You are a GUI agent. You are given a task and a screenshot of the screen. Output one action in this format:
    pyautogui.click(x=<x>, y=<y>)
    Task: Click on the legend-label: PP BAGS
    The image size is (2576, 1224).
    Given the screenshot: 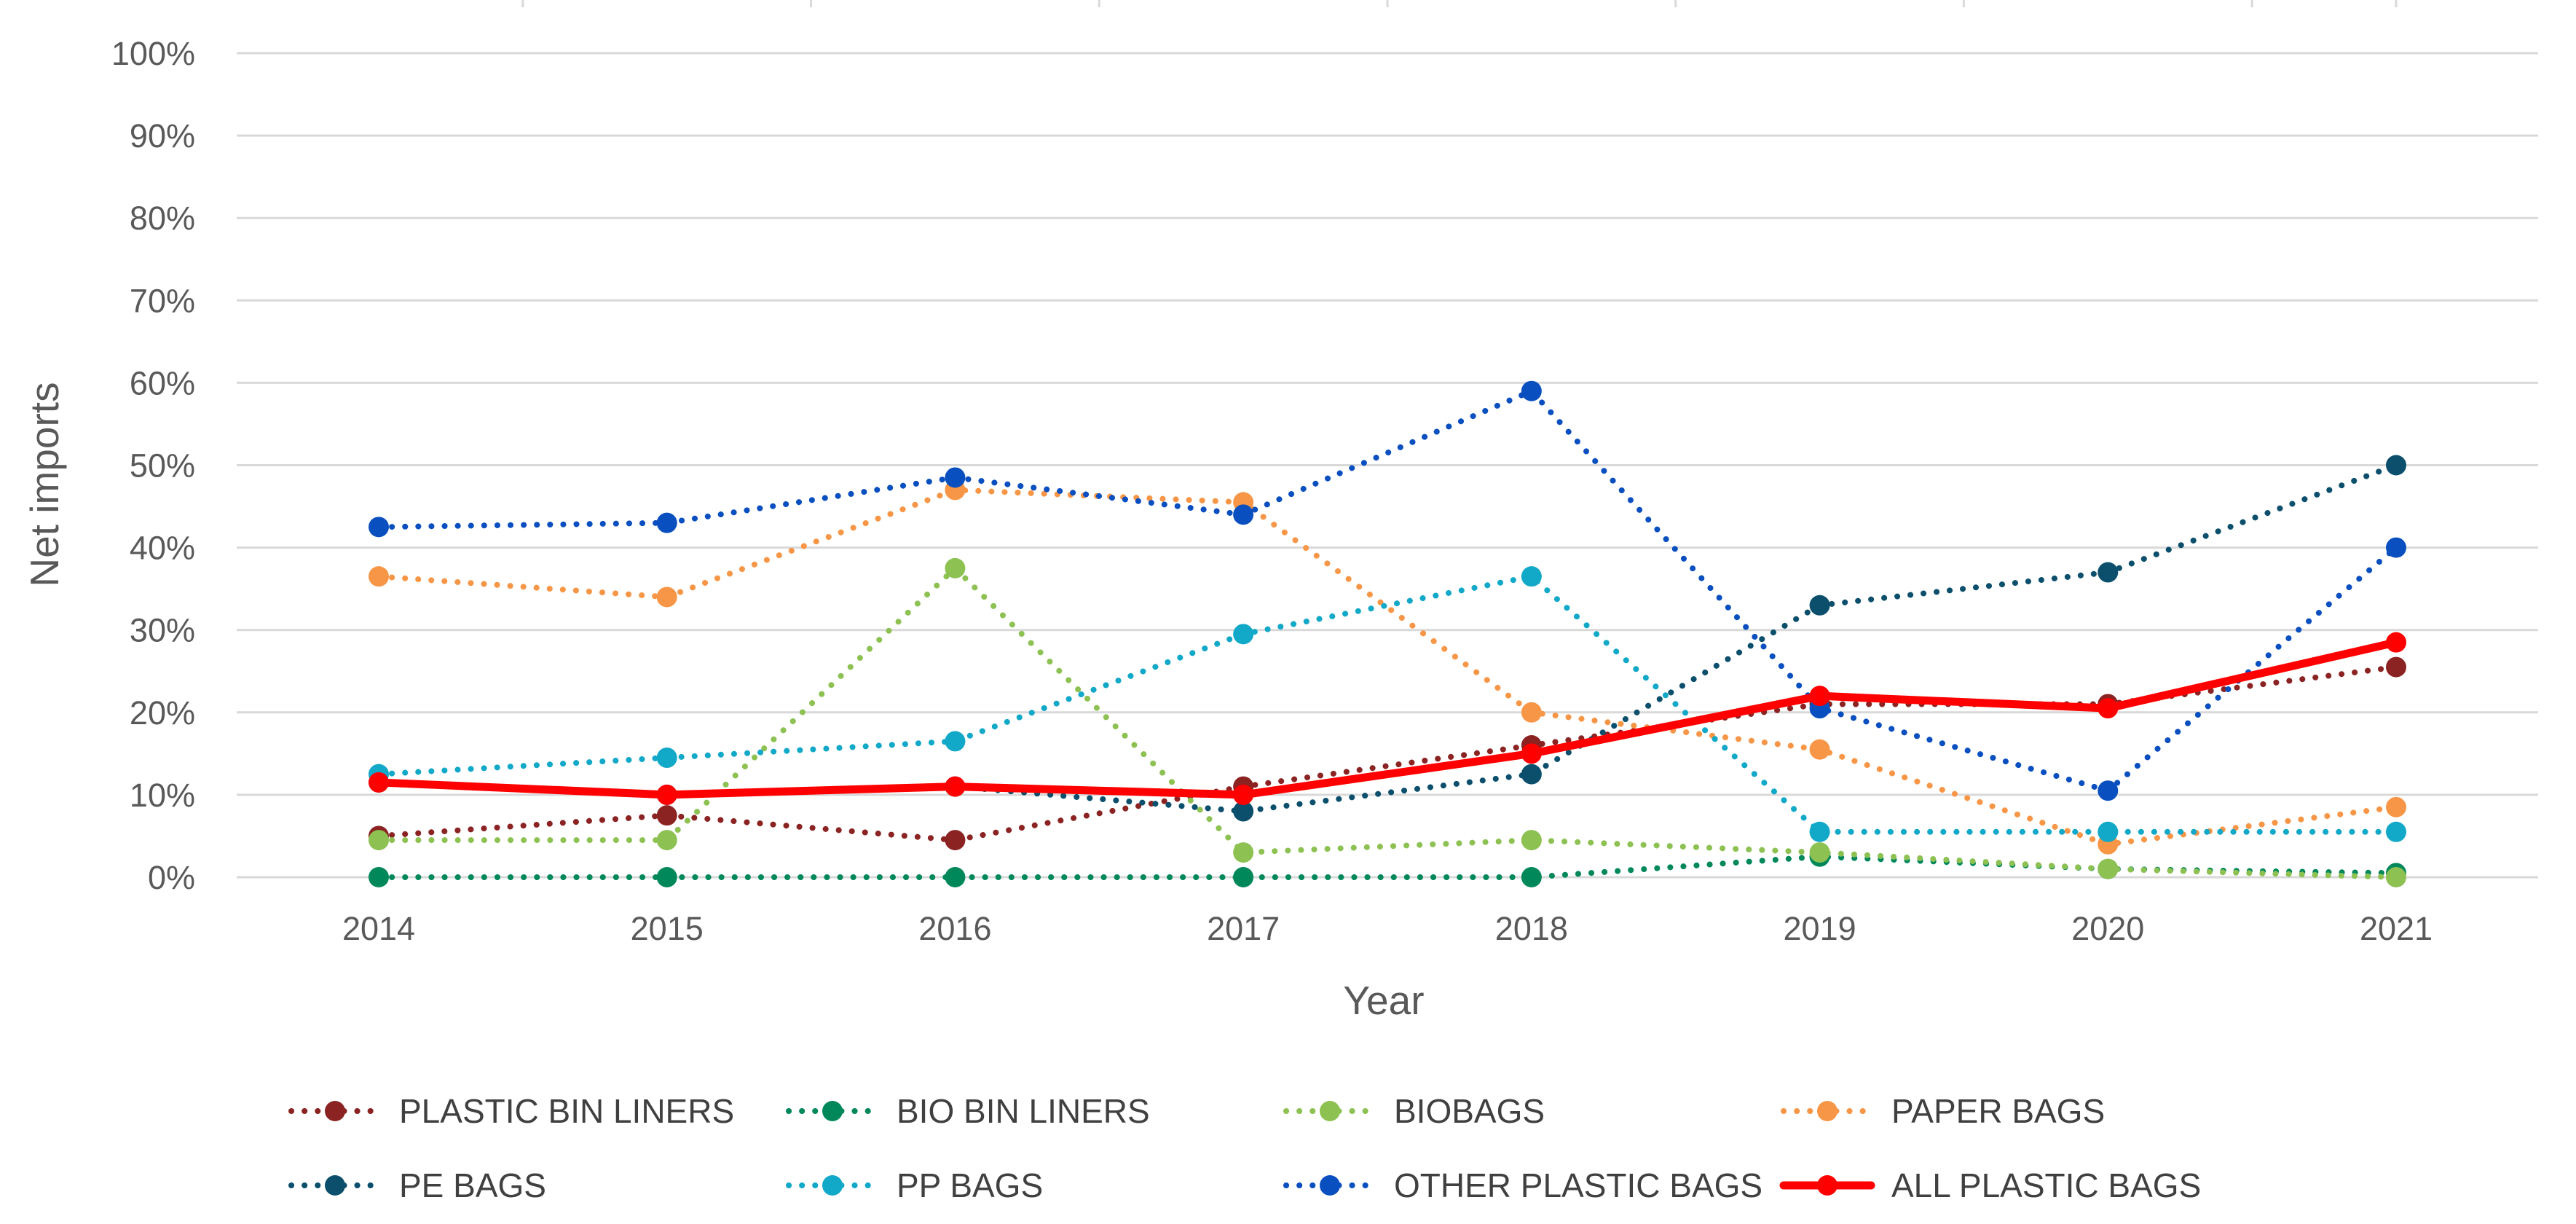 What is the action you would take?
    pyautogui.click(x=970, y=1185)
    